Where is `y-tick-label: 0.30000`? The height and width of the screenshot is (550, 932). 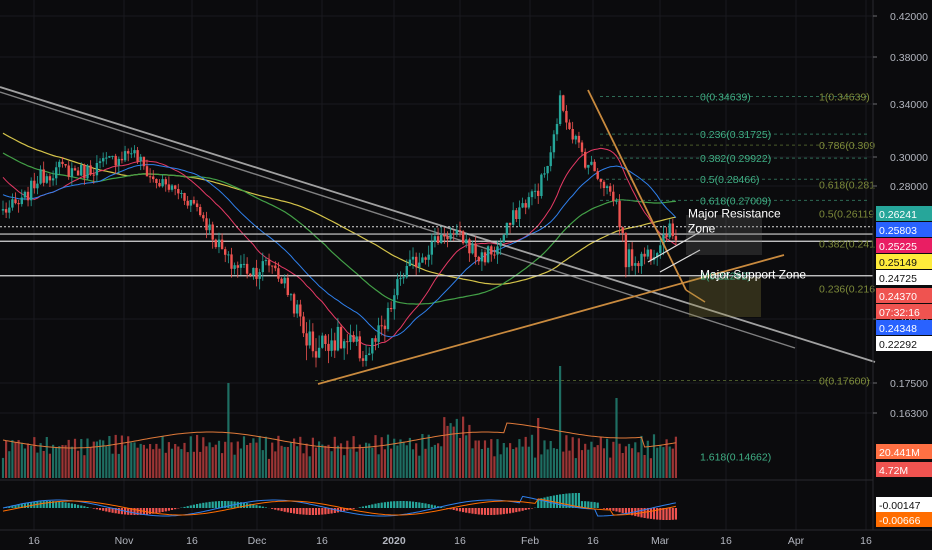
y-tick-label: 0.30000 is located at coordinates (909, 158).